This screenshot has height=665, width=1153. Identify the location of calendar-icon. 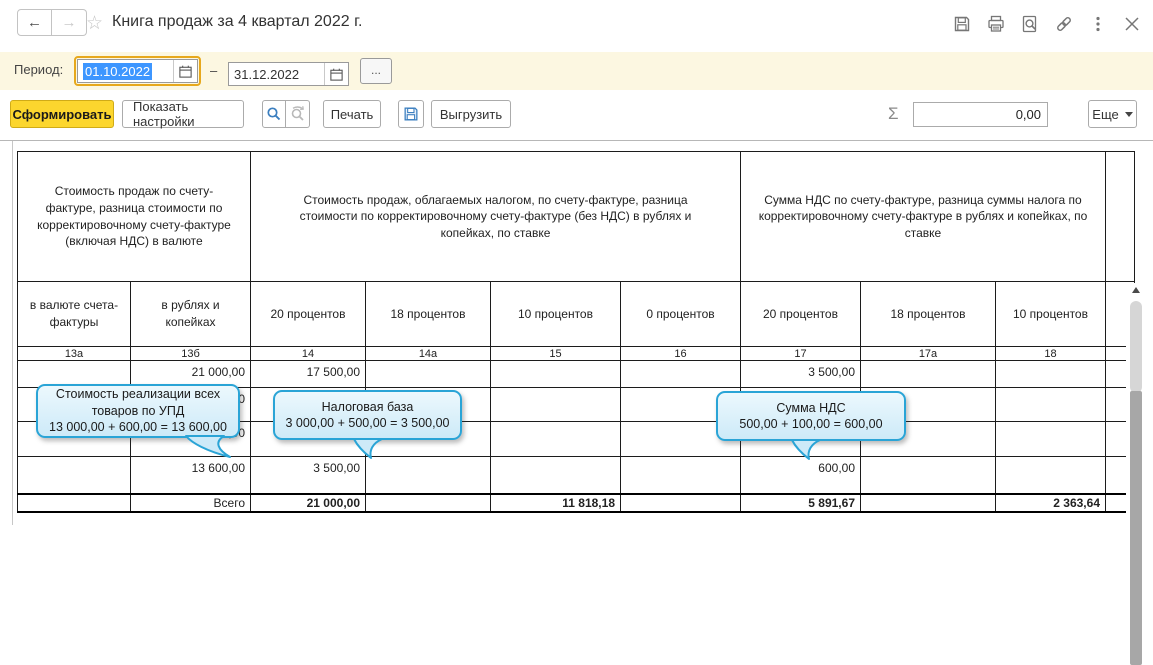
(336, 74).